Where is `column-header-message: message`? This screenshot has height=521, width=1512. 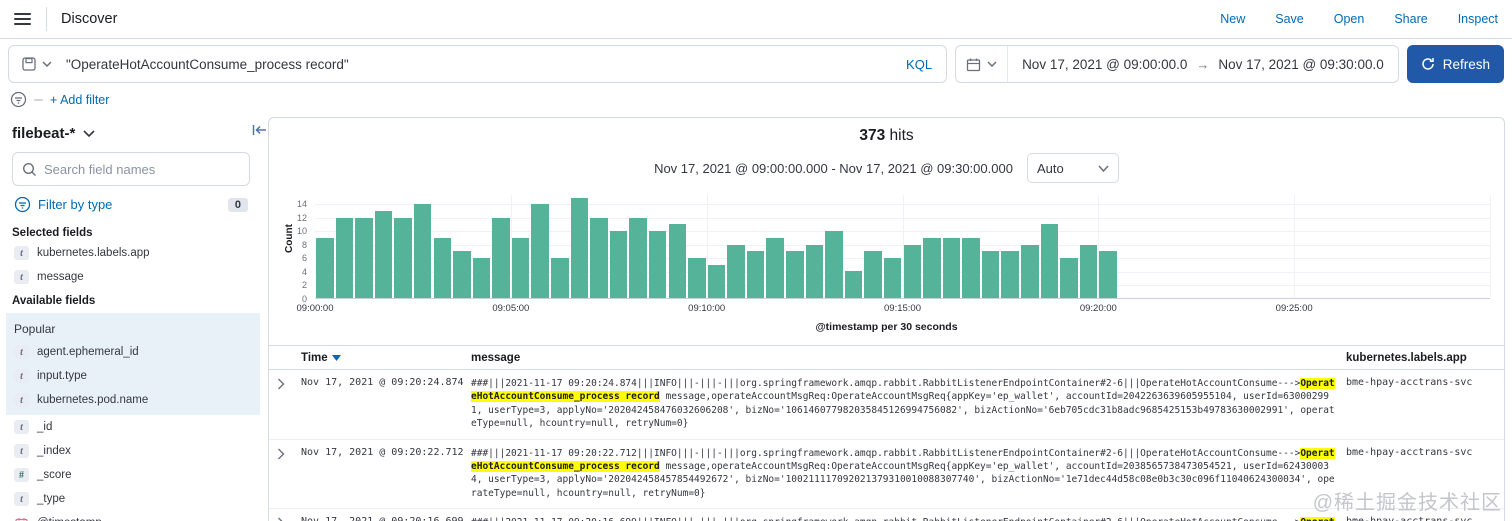 column-header-message: message is located at coordinates (496, 358).